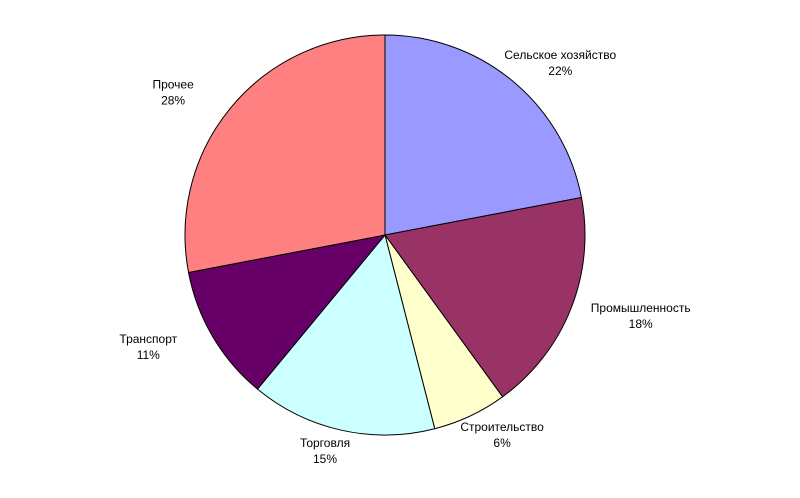 Image resolution: width=800 pixels, height=498 pixels. I want to click on slice-value-label: 6%, so click(502, 443).